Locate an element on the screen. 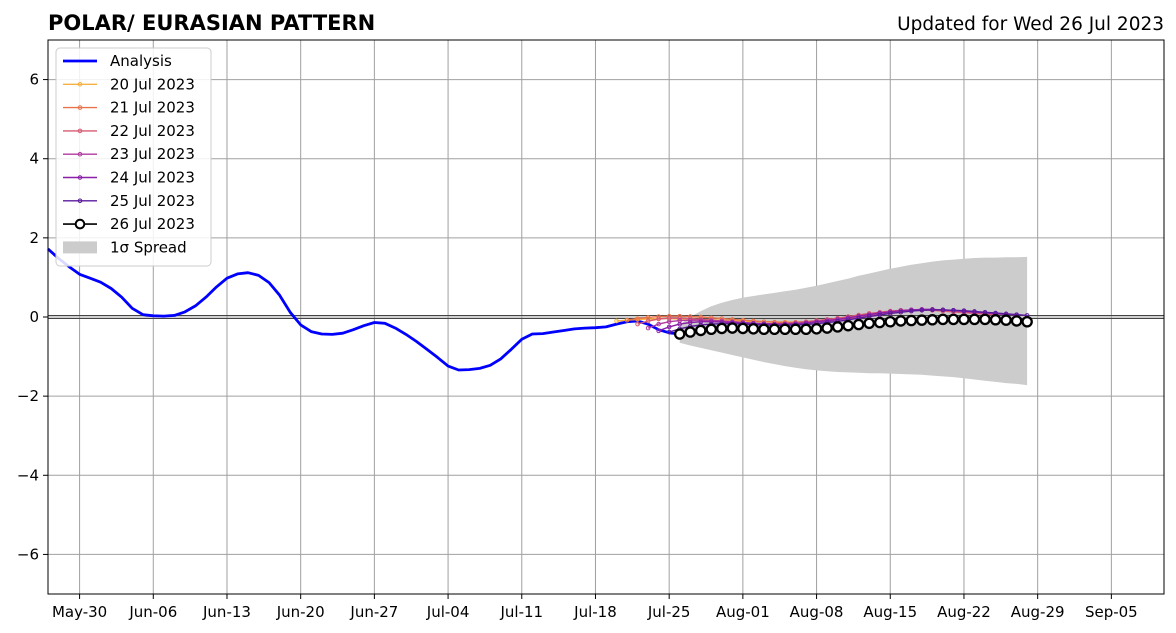 The width and height of the screenshot is (1176, 633). spread-band is located at coordinates (853, 321).